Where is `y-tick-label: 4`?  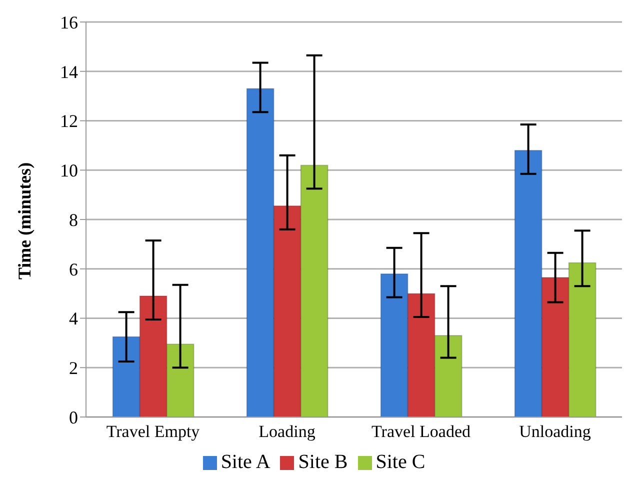 y-tick-label: 4 is located at coordinates (73, 318).